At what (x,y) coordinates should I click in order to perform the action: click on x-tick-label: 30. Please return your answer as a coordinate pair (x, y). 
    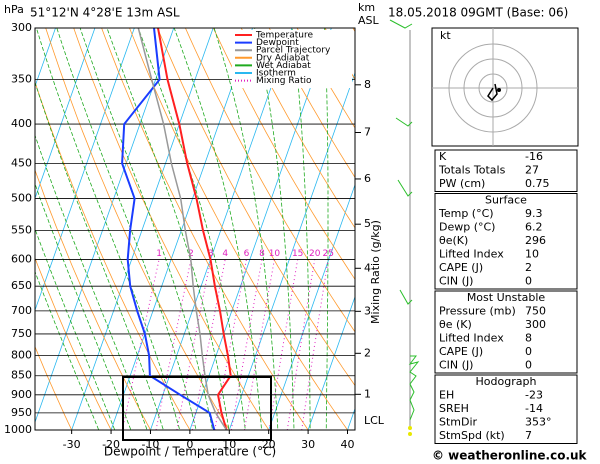
    Looking at the image, I should click on (308, 444).